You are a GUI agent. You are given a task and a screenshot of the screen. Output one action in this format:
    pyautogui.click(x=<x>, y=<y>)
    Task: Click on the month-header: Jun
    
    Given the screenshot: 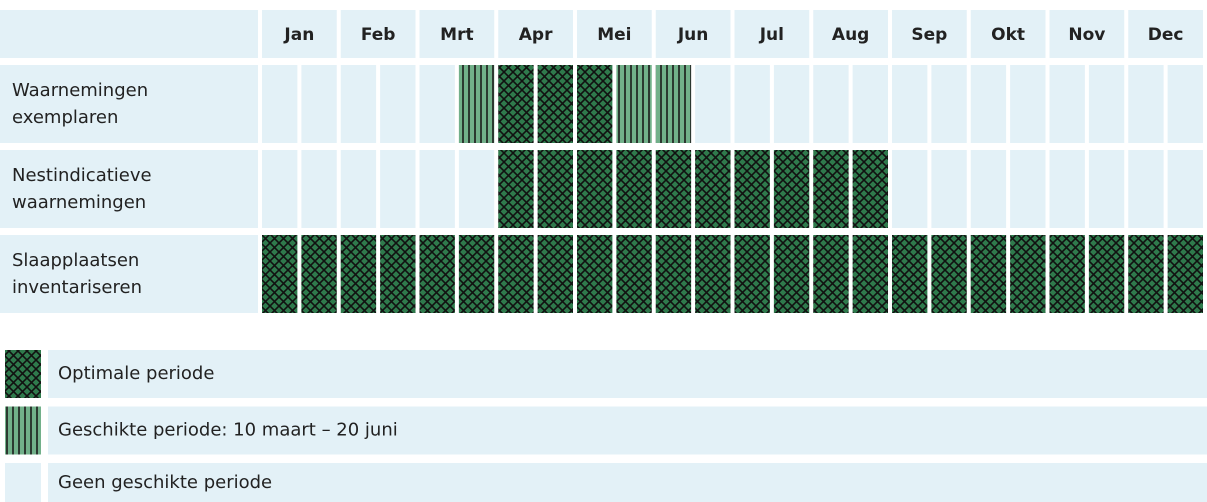 What is the action you would take?
    pyautogui.click(x=693, y=35)
    